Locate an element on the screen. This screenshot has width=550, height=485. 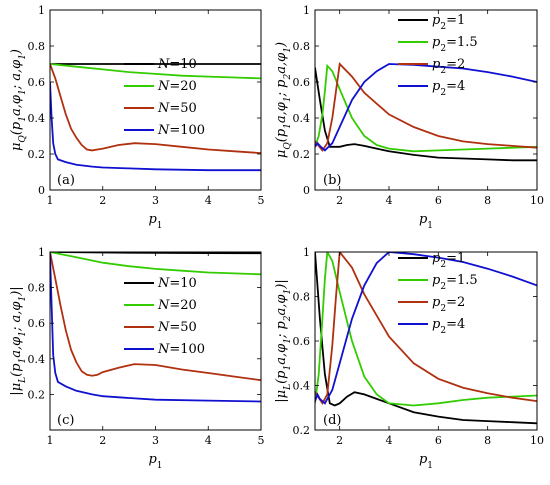
panel-label: (a) is located at coordinates (66, 180).